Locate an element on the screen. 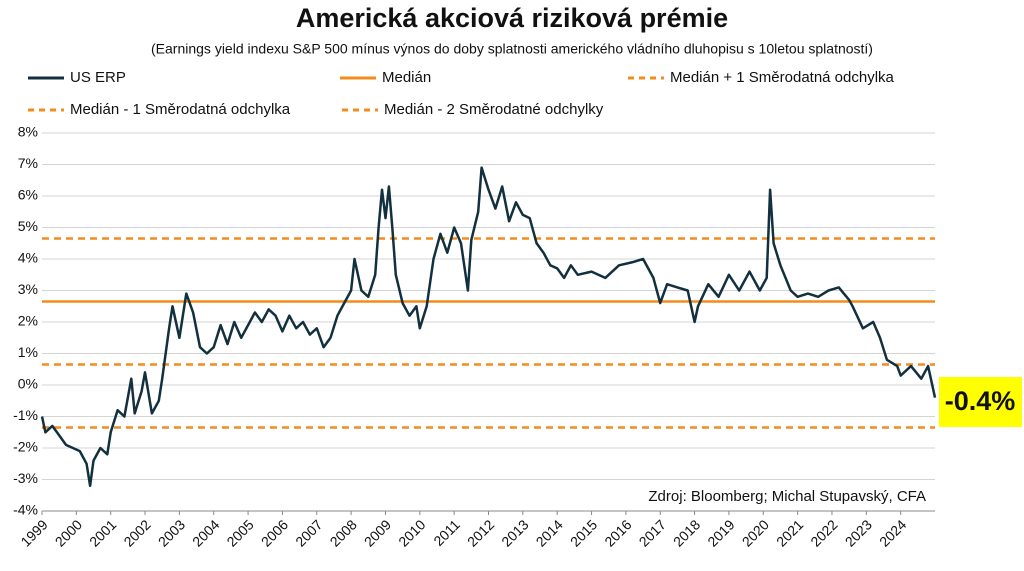  x-tick-label: 2008 is located at coordinates (343, 532).